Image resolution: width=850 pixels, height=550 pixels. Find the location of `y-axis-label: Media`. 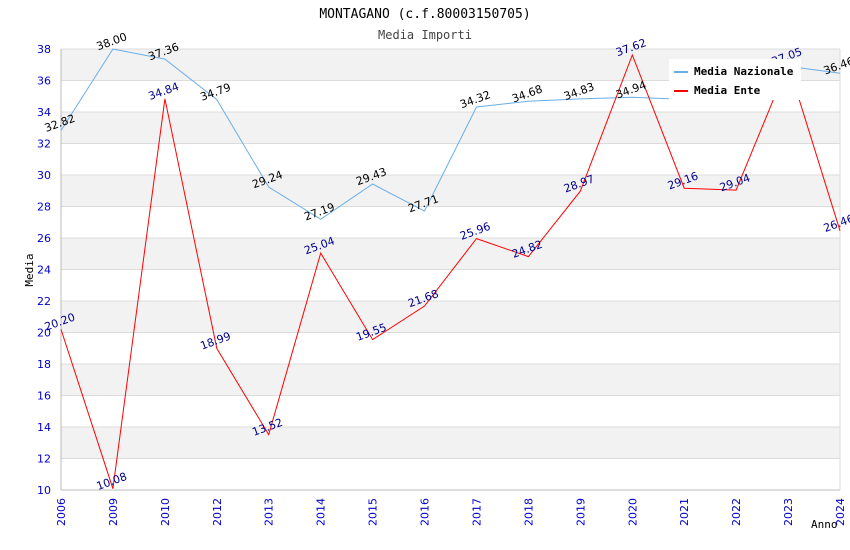

y-axis-label: Media is located at coordinates (29, 269).